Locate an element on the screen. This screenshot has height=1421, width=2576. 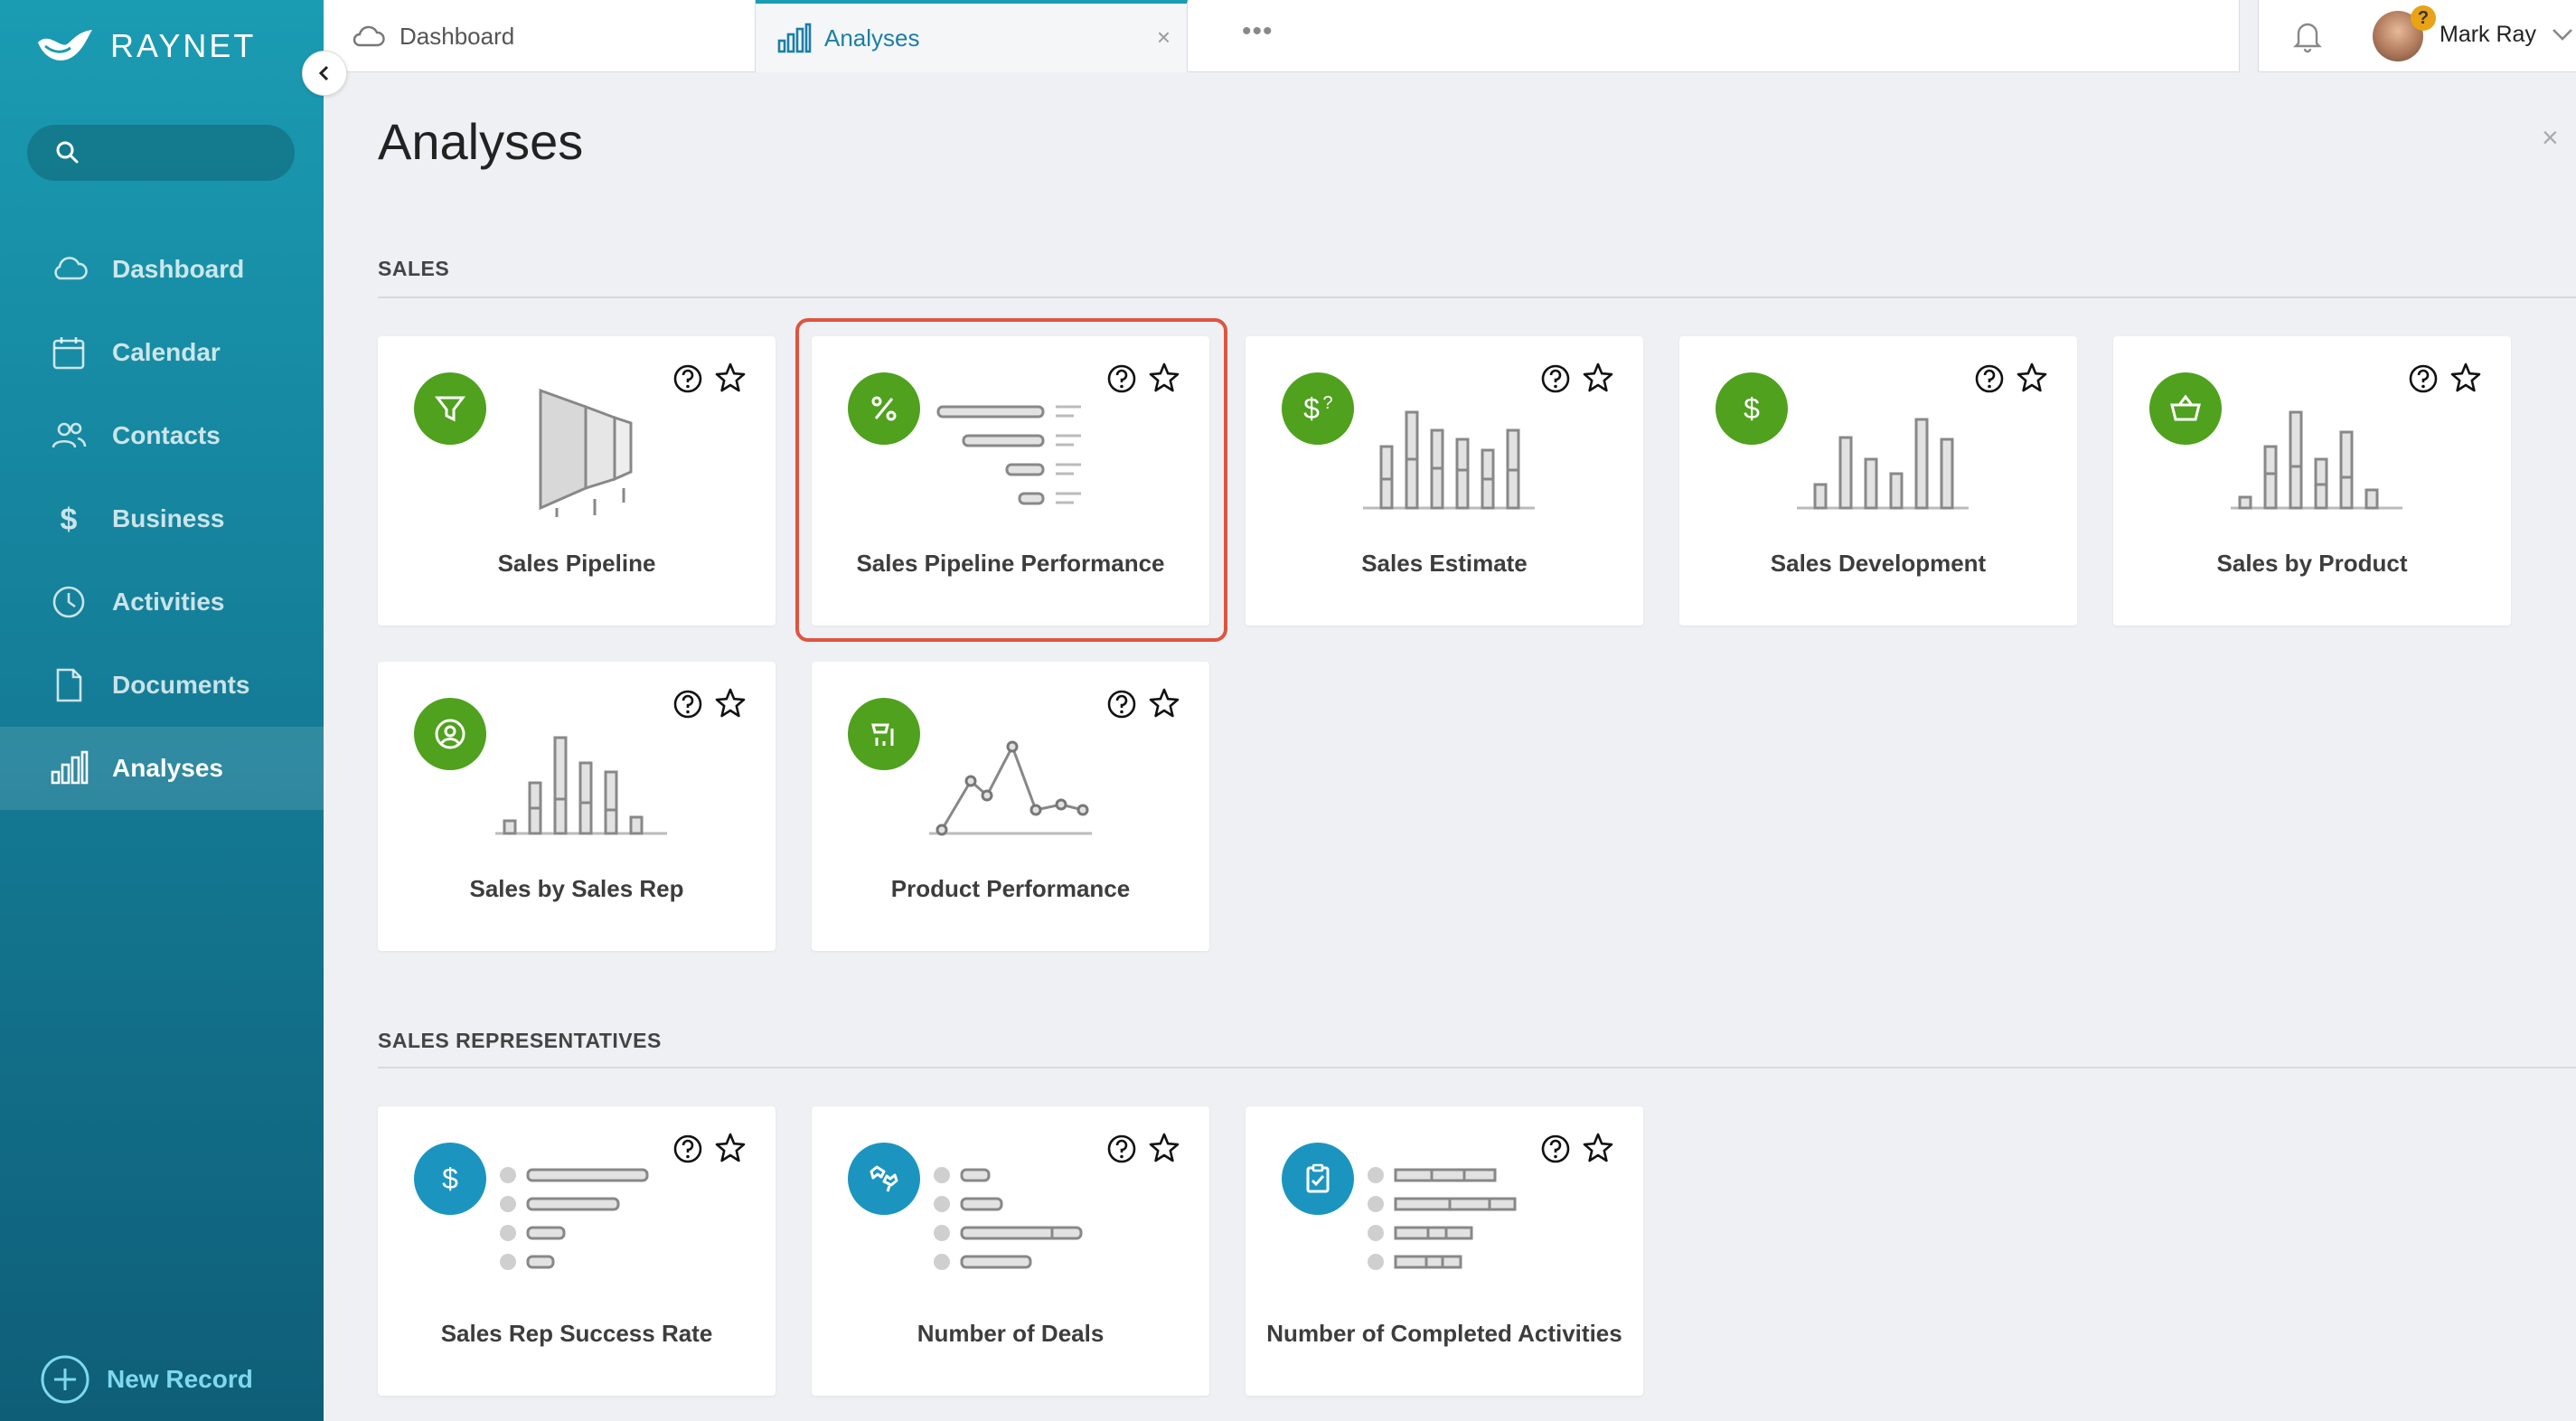
chevron-down-icon is located at coordinates (2563, 34).